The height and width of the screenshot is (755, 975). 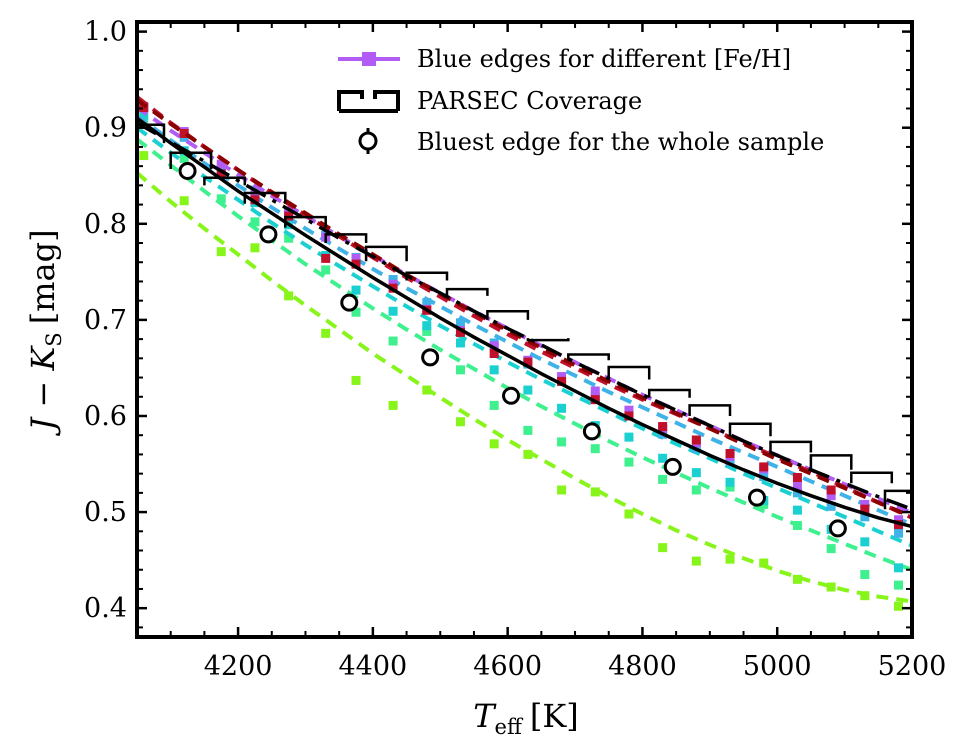 What do you see at coordinates (604, 59) in the screenshot?
I see `legend-label-blue-edges: Blue edges for different [Fe/H]` at bounding box center [604, 59].